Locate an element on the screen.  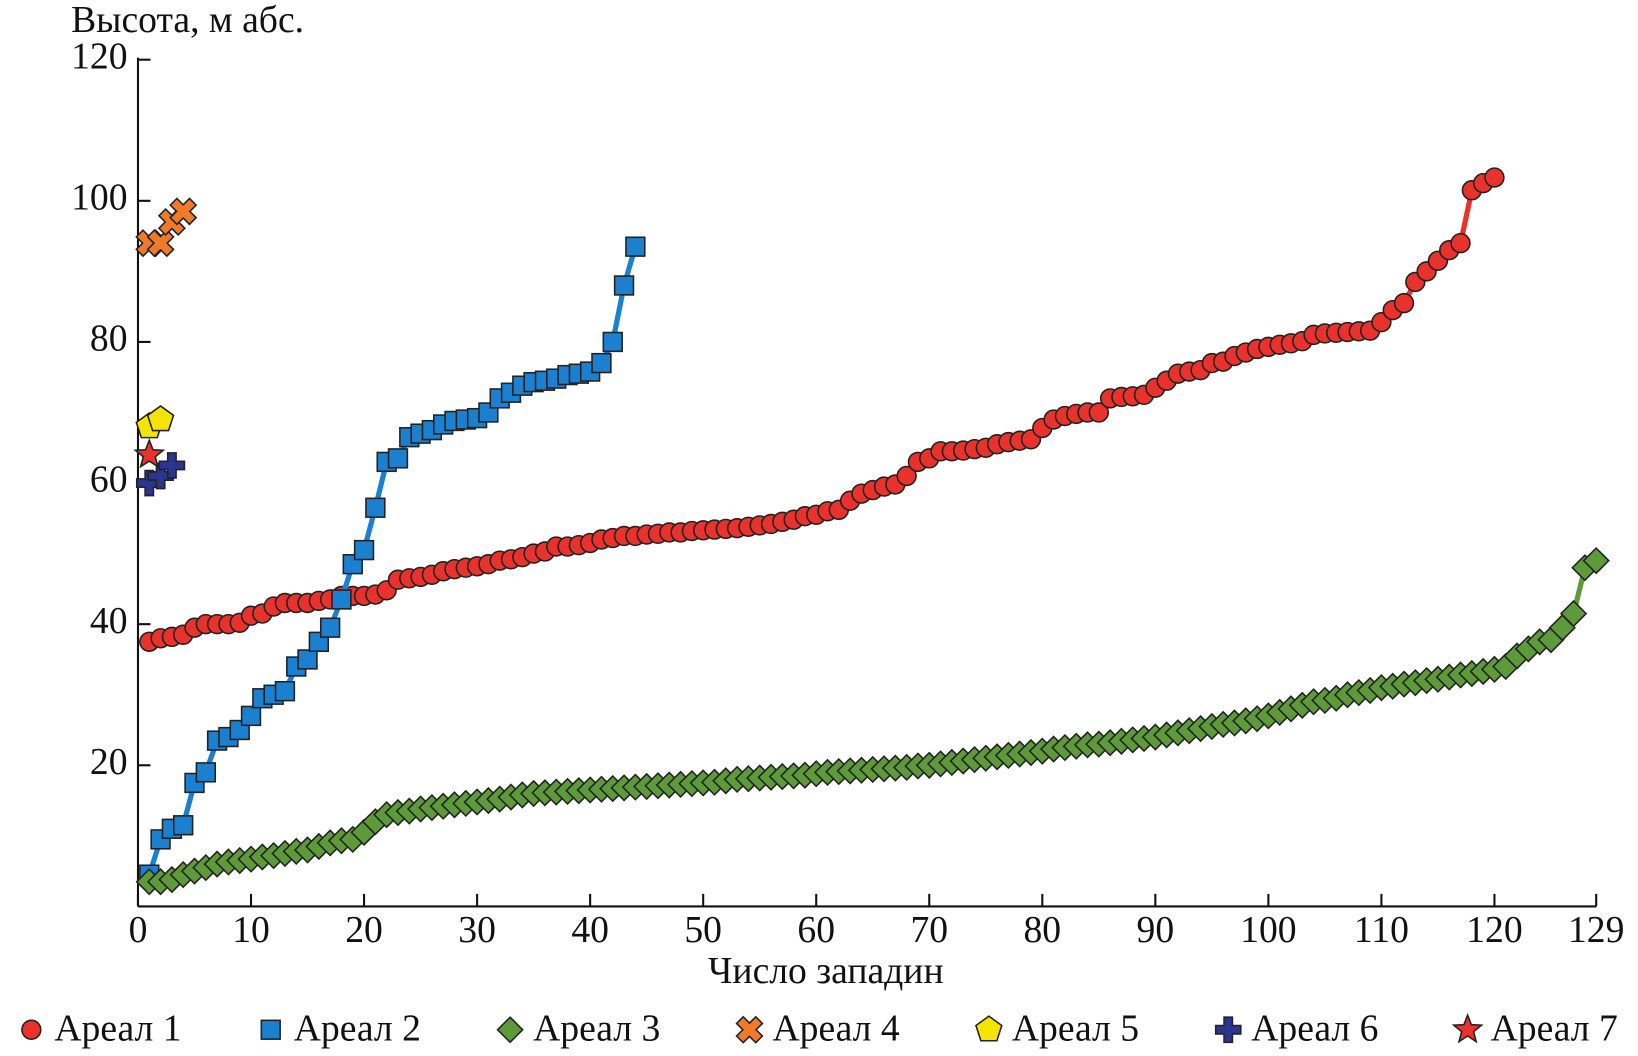
x-tick-label: 129 is located at coordinates (1596, 930).